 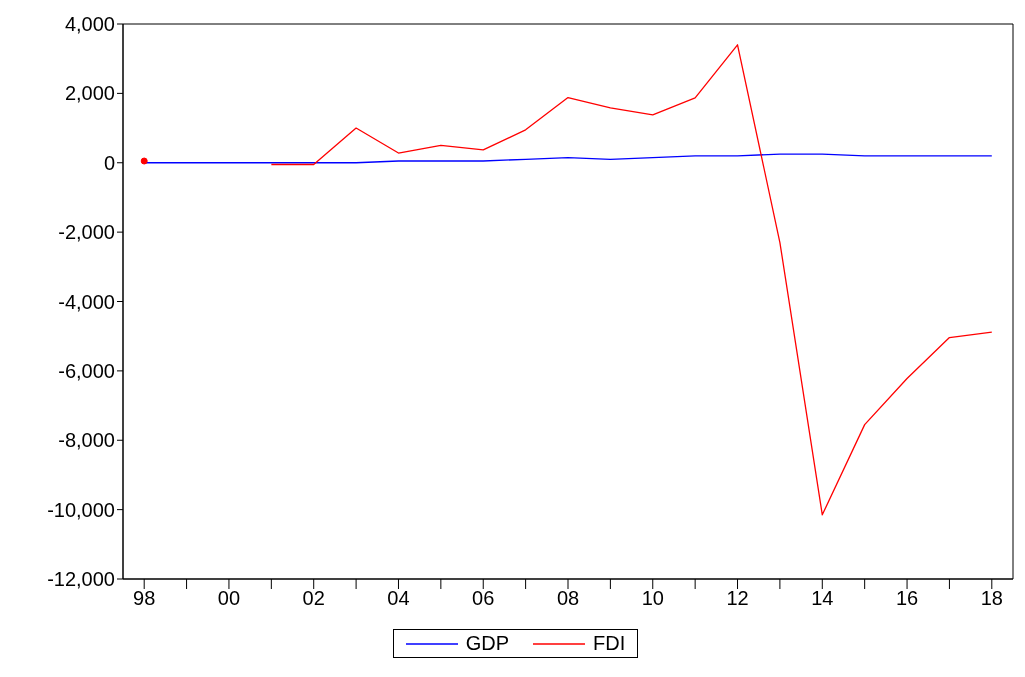 What do you see at coordinates (991, 598) in the screenshot?
I see `x-tick-label: 18` at bounding box center [991, 598].